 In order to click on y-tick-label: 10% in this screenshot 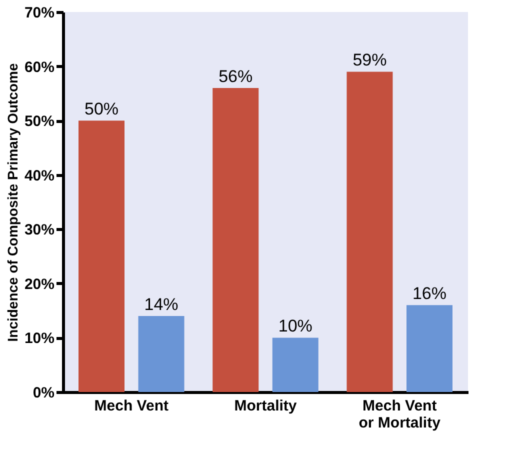, I will do `click(39, 339)`.